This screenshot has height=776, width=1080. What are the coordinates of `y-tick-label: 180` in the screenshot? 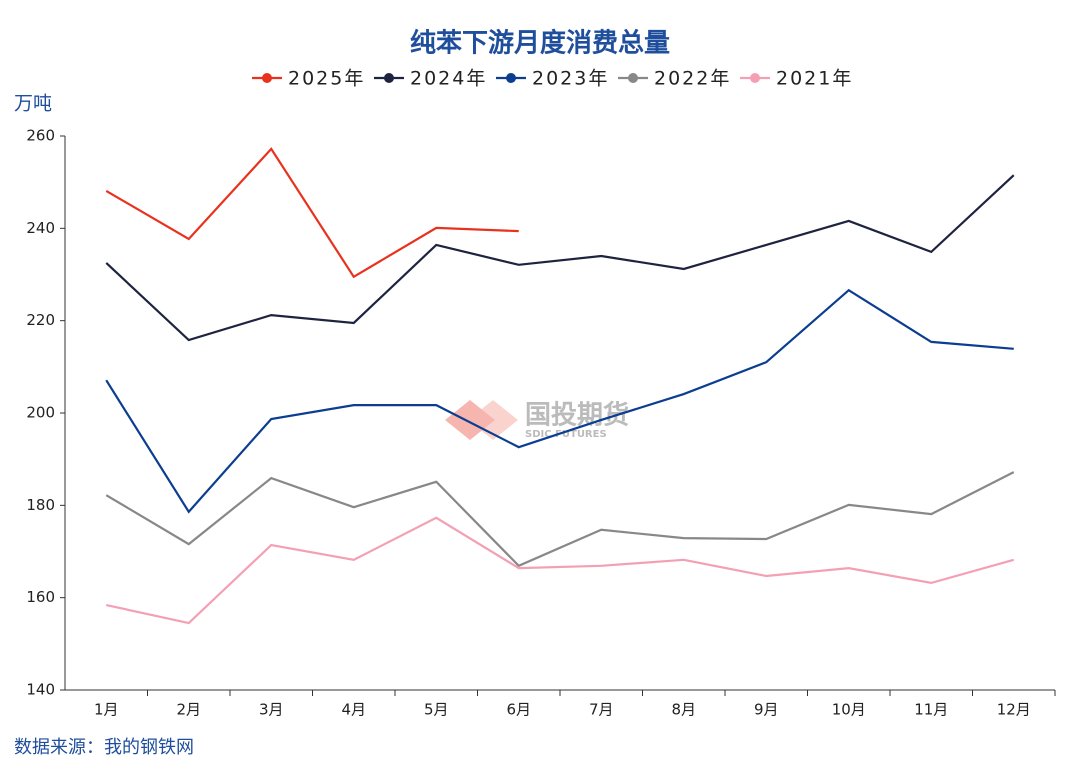 It's located at (40, 505).